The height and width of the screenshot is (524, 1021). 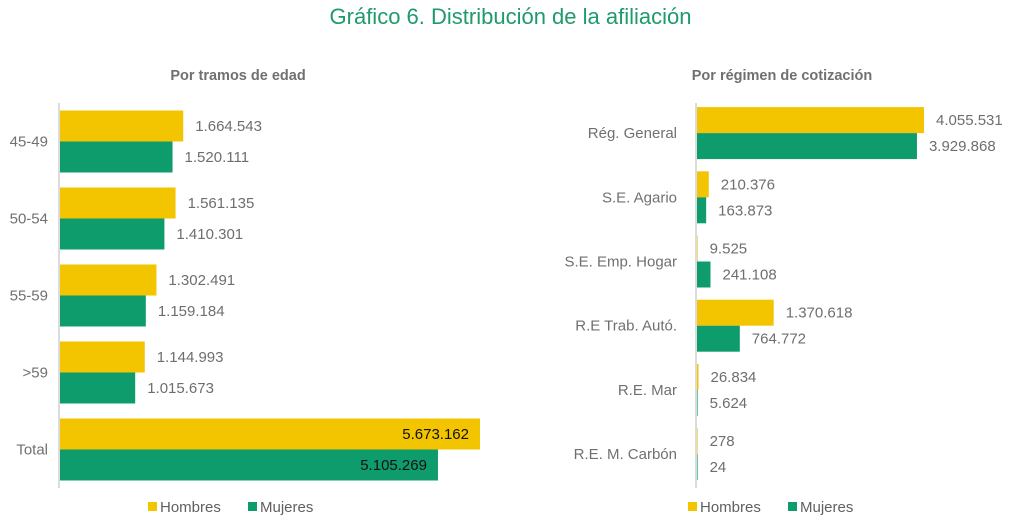 I want to click on data-label: 1.144.993, so click(x=190, y=357).